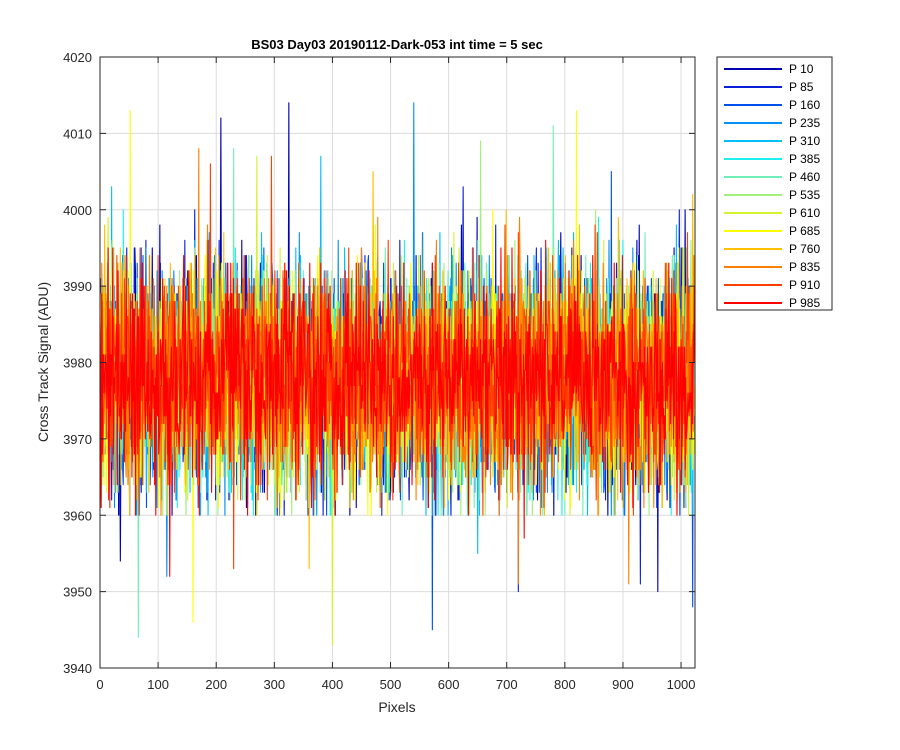  What do you see at coordinates (449, 684) in the screenshot?
I see `x-tick-label: 600` at bounding box center [449, 684].